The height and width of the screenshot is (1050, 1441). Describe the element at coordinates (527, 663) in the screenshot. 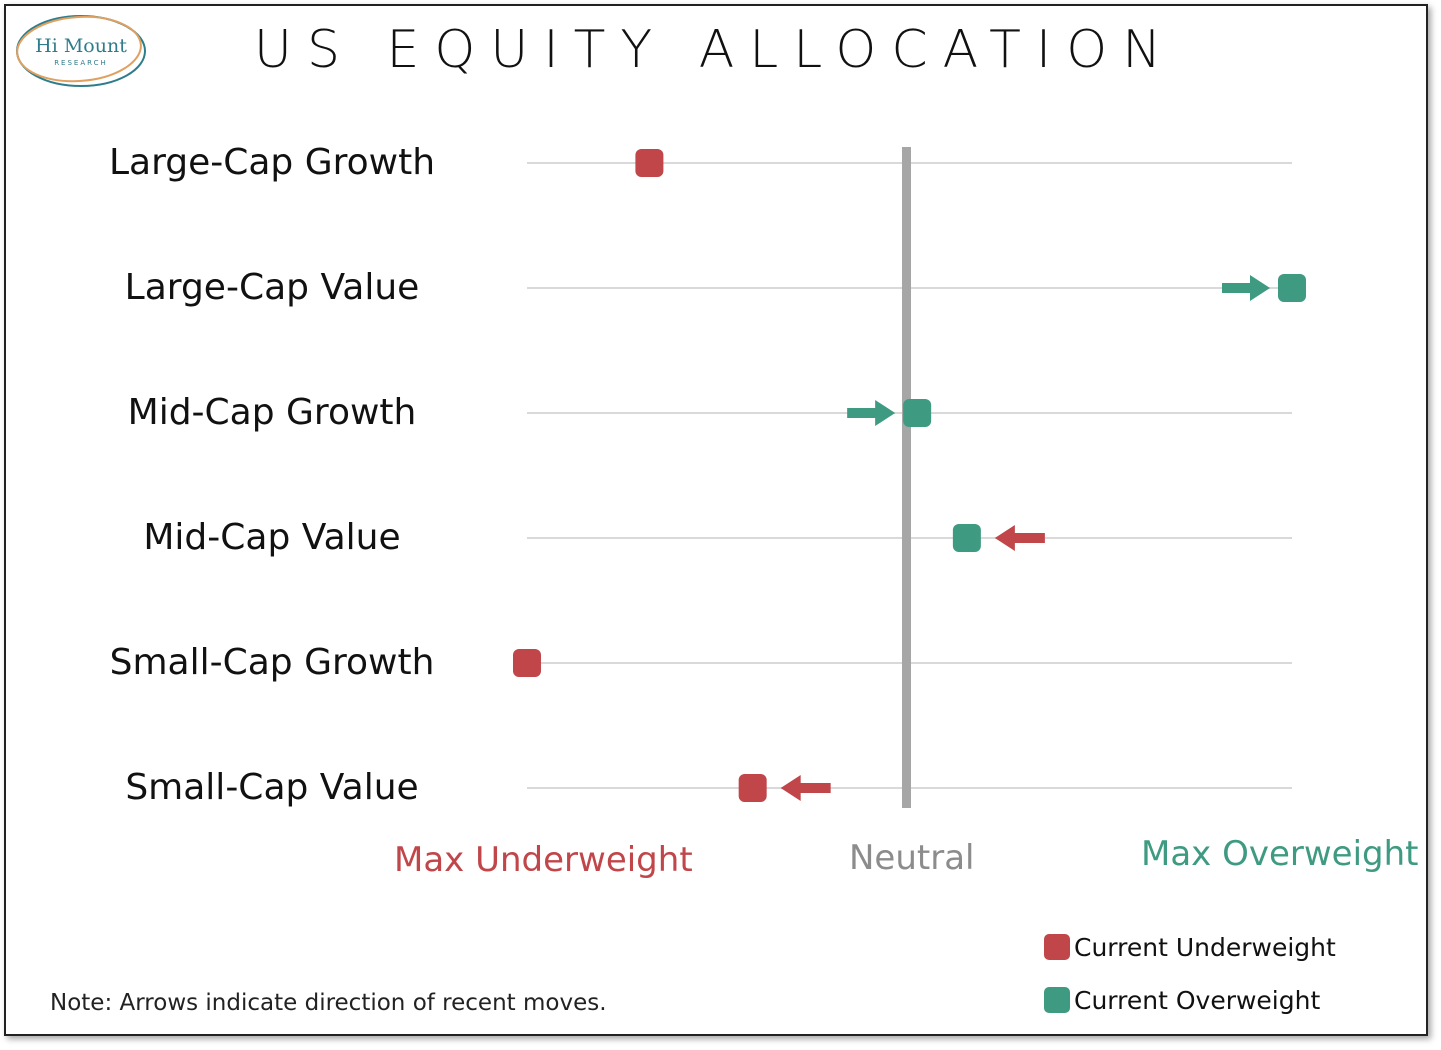

I see `point-small-cap-growth` at that location.